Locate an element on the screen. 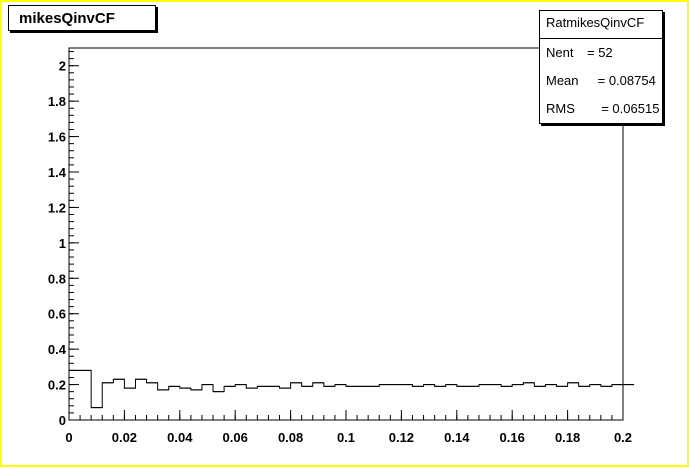  stats-title: RatmikesQinvCF is located at coordinates (595, 22).